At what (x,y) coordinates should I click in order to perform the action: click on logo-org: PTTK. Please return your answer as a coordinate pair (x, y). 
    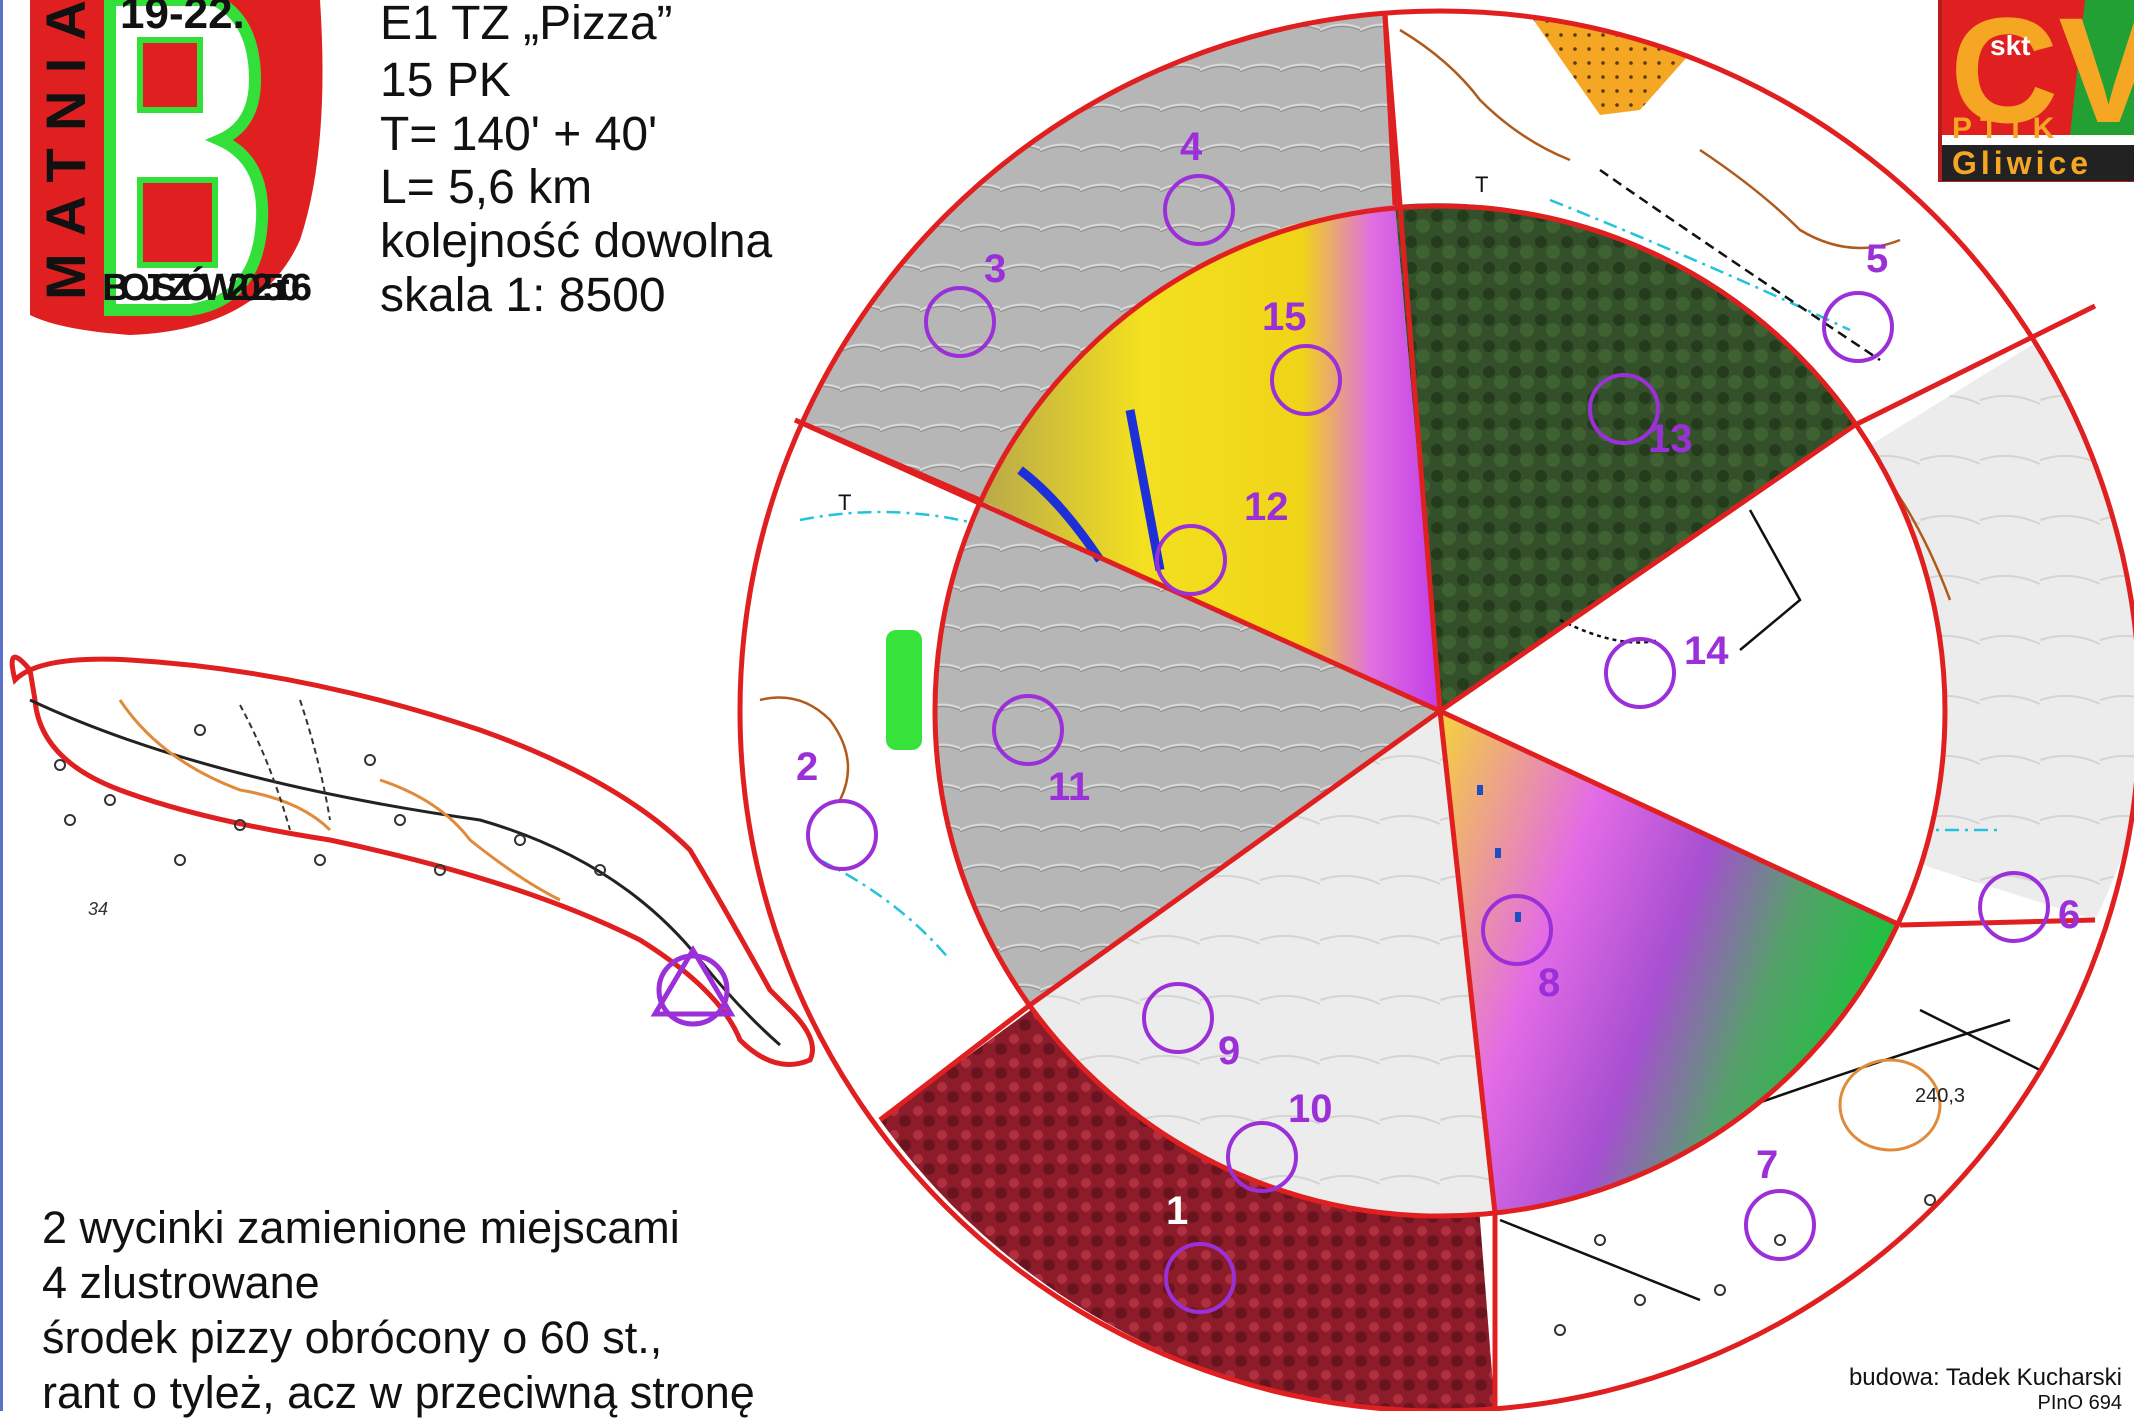
    Looking at the image, I should click on (2007, 128).